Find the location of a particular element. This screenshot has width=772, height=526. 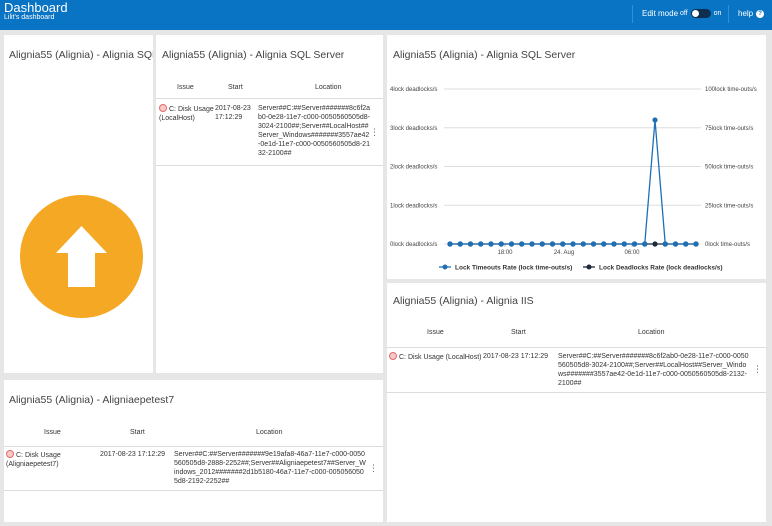

status-circle is located at coordinates (81, 256).